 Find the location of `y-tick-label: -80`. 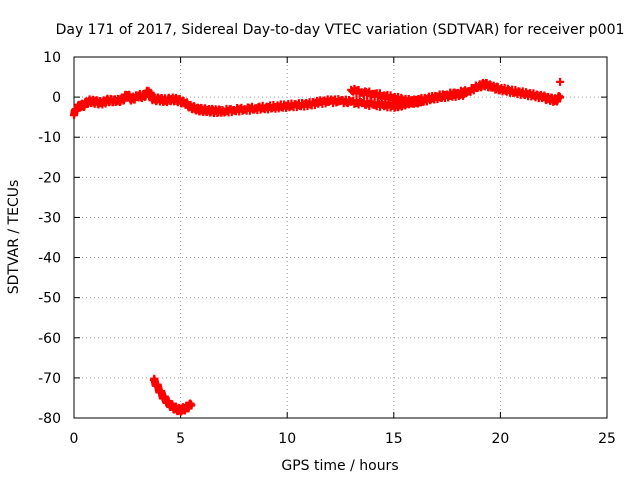

y-tick-label: -80 is located at coordinates (49, 419).